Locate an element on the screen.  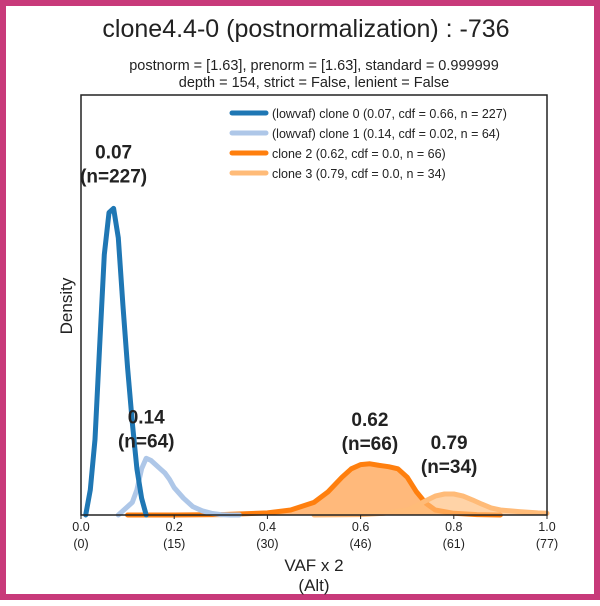
x-tick-sublabel-3: (46) is located at coordinates (360, 544).